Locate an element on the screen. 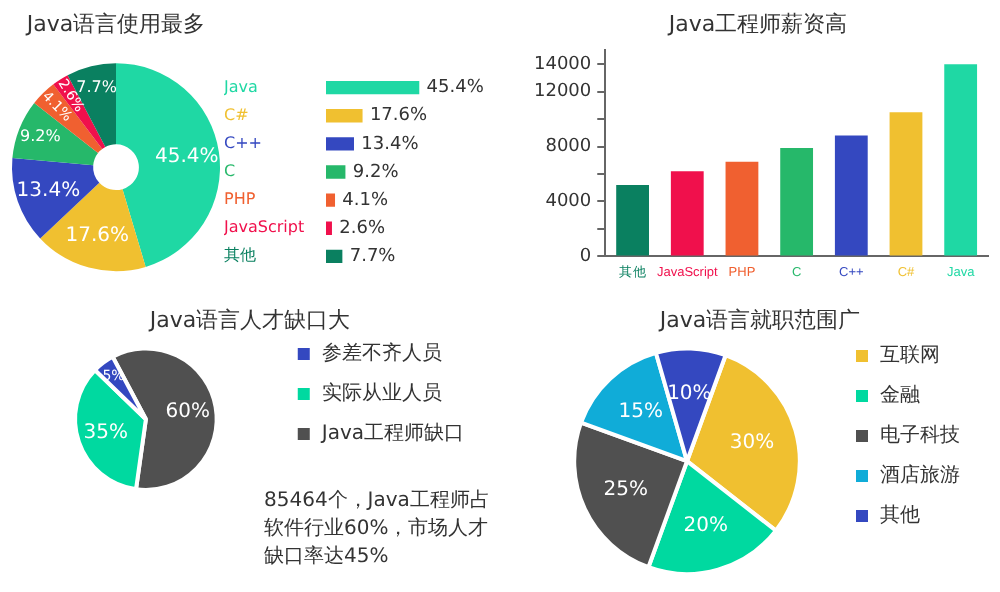 The width and height of the screenshot is (1000, 592). y-tick-label: 其他 is located at coordinates (240, 255).